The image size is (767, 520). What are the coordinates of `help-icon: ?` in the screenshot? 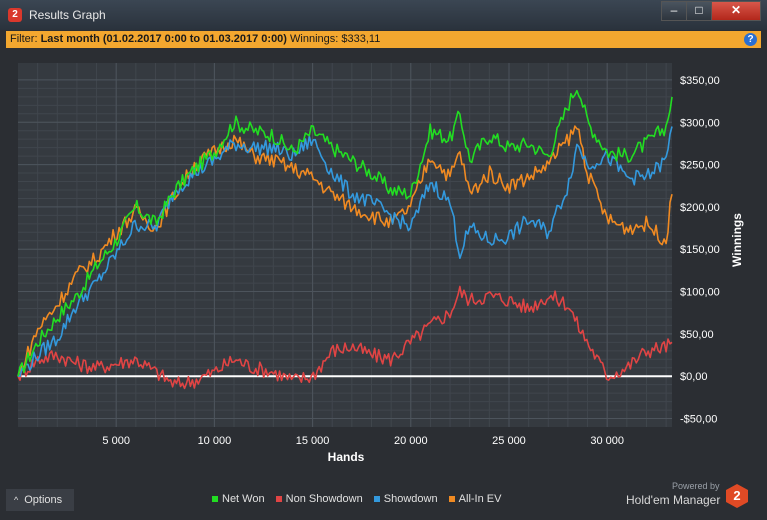 It's located at (750, 39).